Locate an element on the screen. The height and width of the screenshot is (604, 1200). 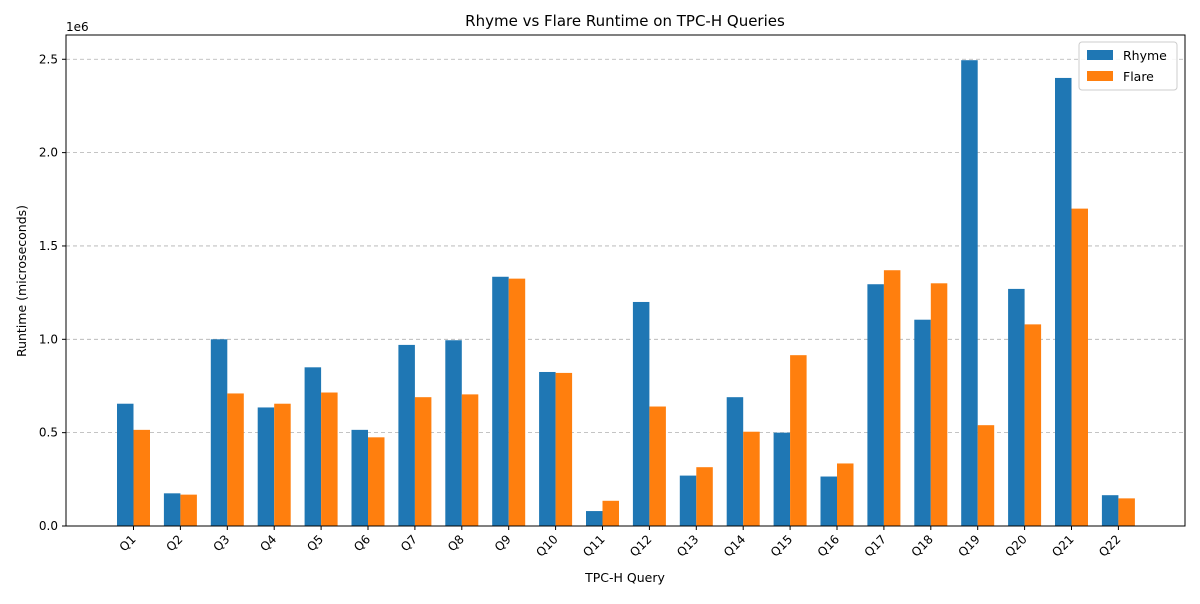
bar-flare-q15 is located at coordinates (798, 440).